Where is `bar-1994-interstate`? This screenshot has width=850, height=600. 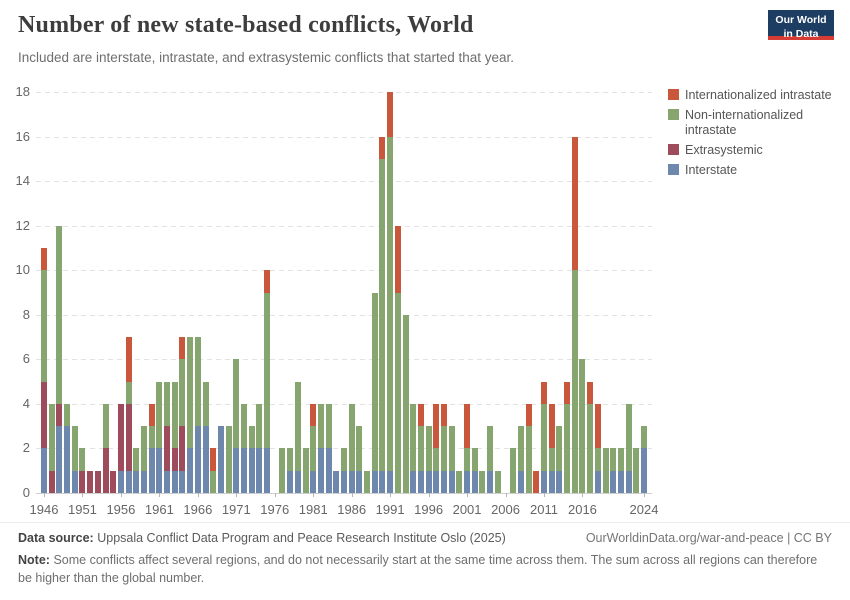 bar-1994-interstate is located at coordinates (413, 481).